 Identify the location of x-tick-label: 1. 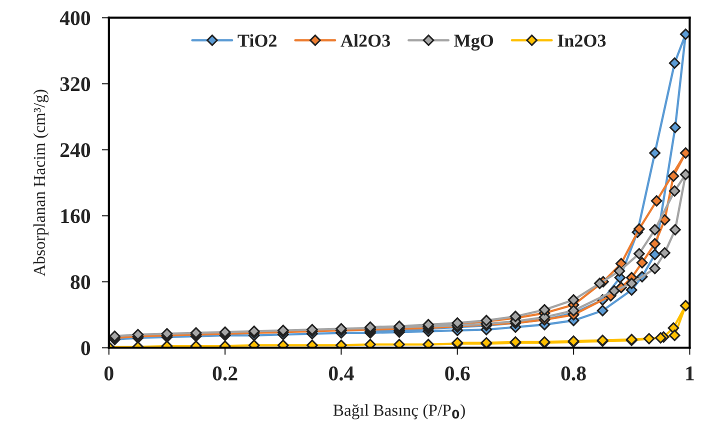
(690, 373).